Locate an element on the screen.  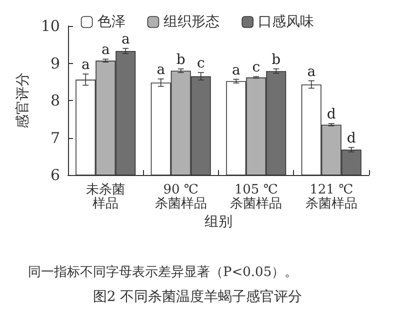
y-tick-label: 8 is located at coordinates (55, 101).